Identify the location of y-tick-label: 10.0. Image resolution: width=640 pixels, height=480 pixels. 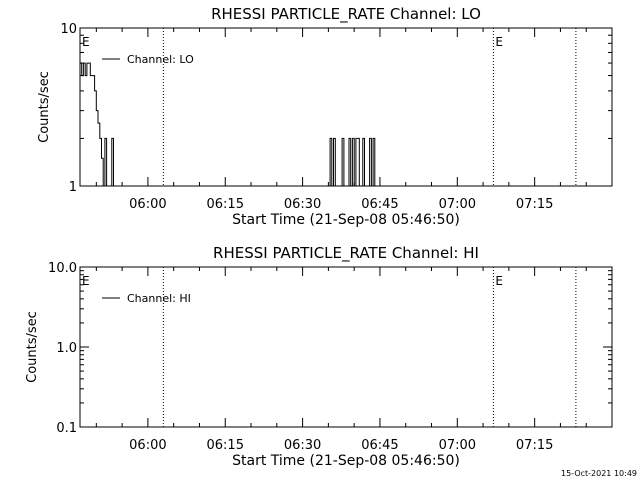
(62, 268).